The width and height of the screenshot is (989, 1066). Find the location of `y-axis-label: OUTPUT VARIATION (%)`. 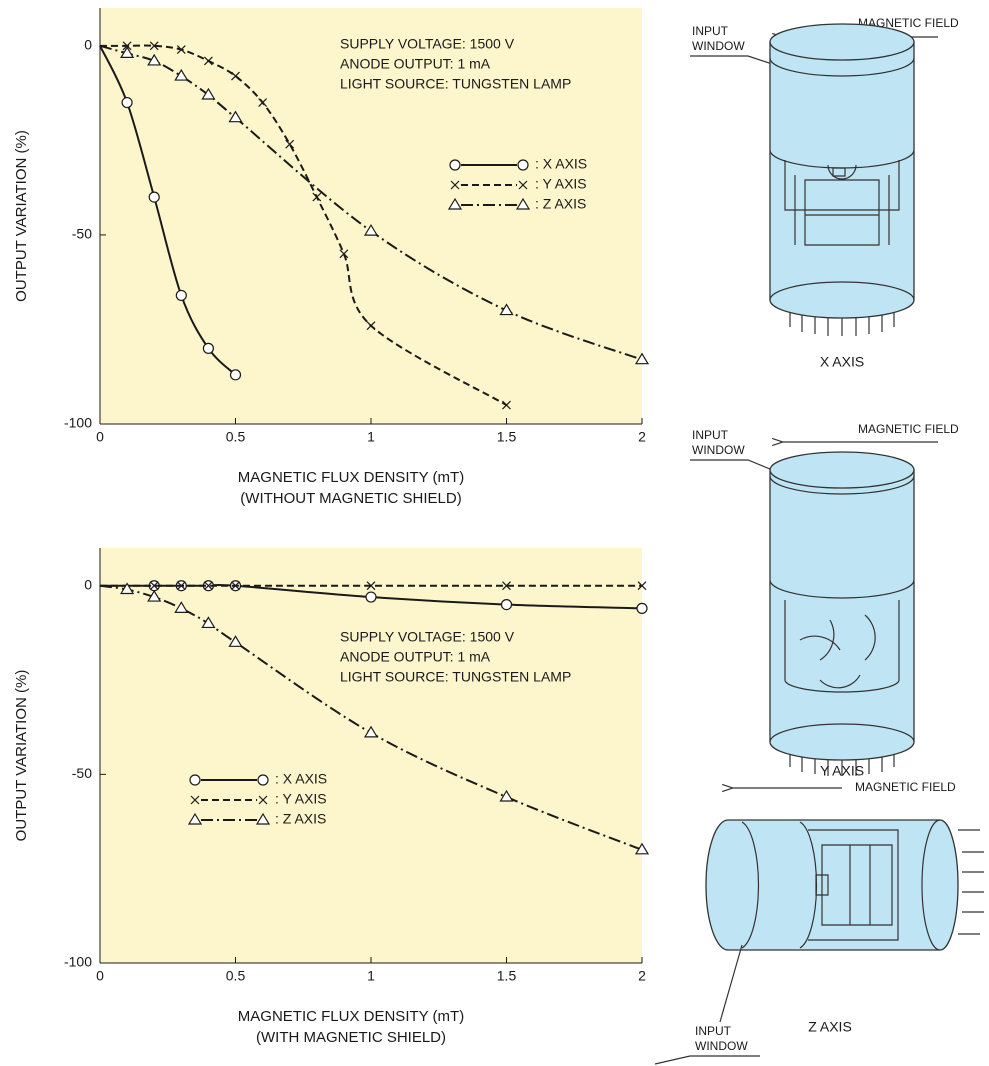

y-axis-label: OUTPUT VARIATION (%) is located at coordinates (21, 756).